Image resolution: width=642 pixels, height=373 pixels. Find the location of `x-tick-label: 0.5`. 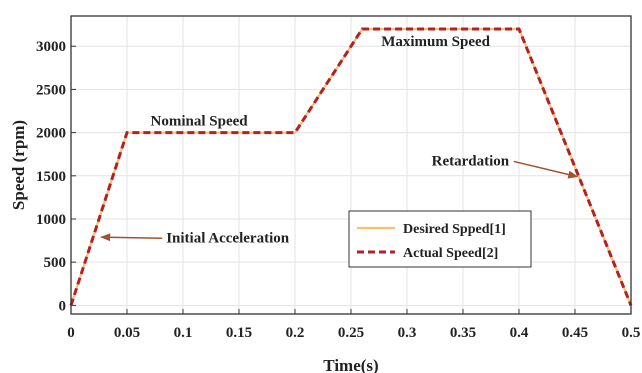

x-tick-label: 0.5 is located at coordinates (631, 333).